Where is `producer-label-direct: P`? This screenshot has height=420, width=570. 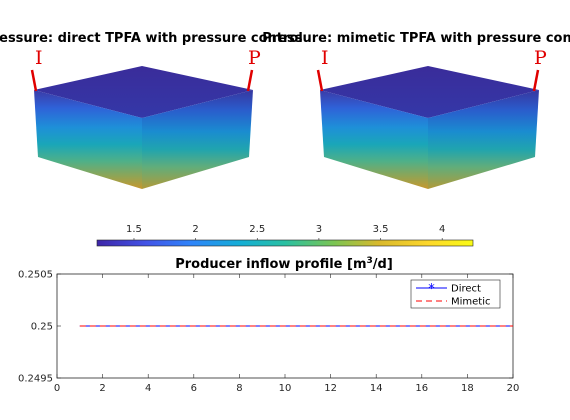
producer-label-direct: P is located at coordinates (254, 58).